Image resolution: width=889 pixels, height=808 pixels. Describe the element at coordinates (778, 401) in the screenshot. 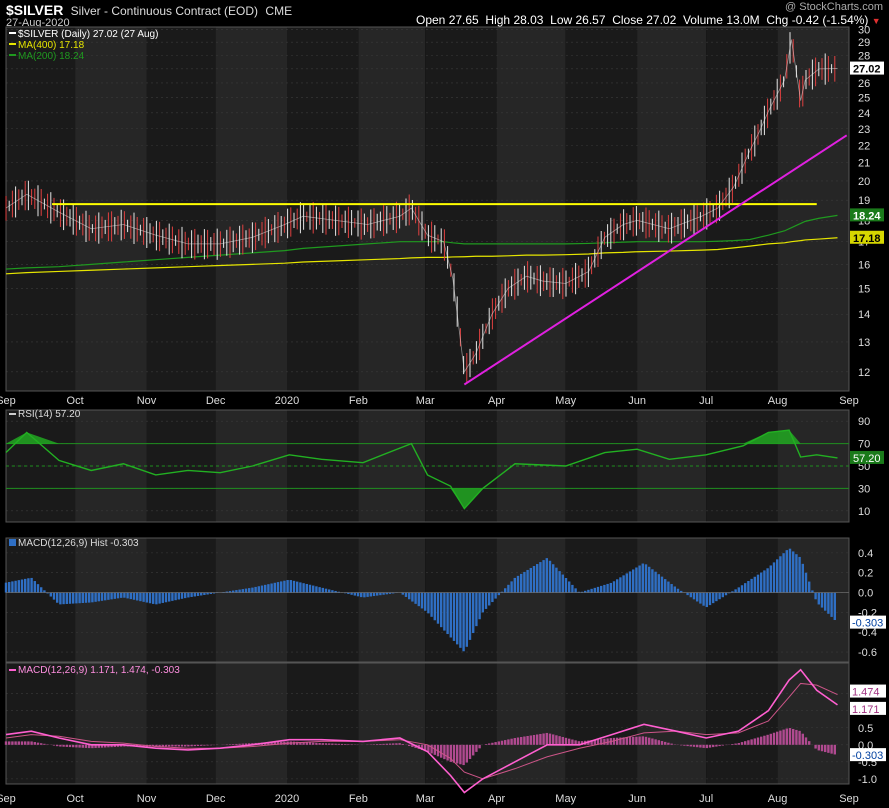

I see `x-tick-label: Aug` at that location.